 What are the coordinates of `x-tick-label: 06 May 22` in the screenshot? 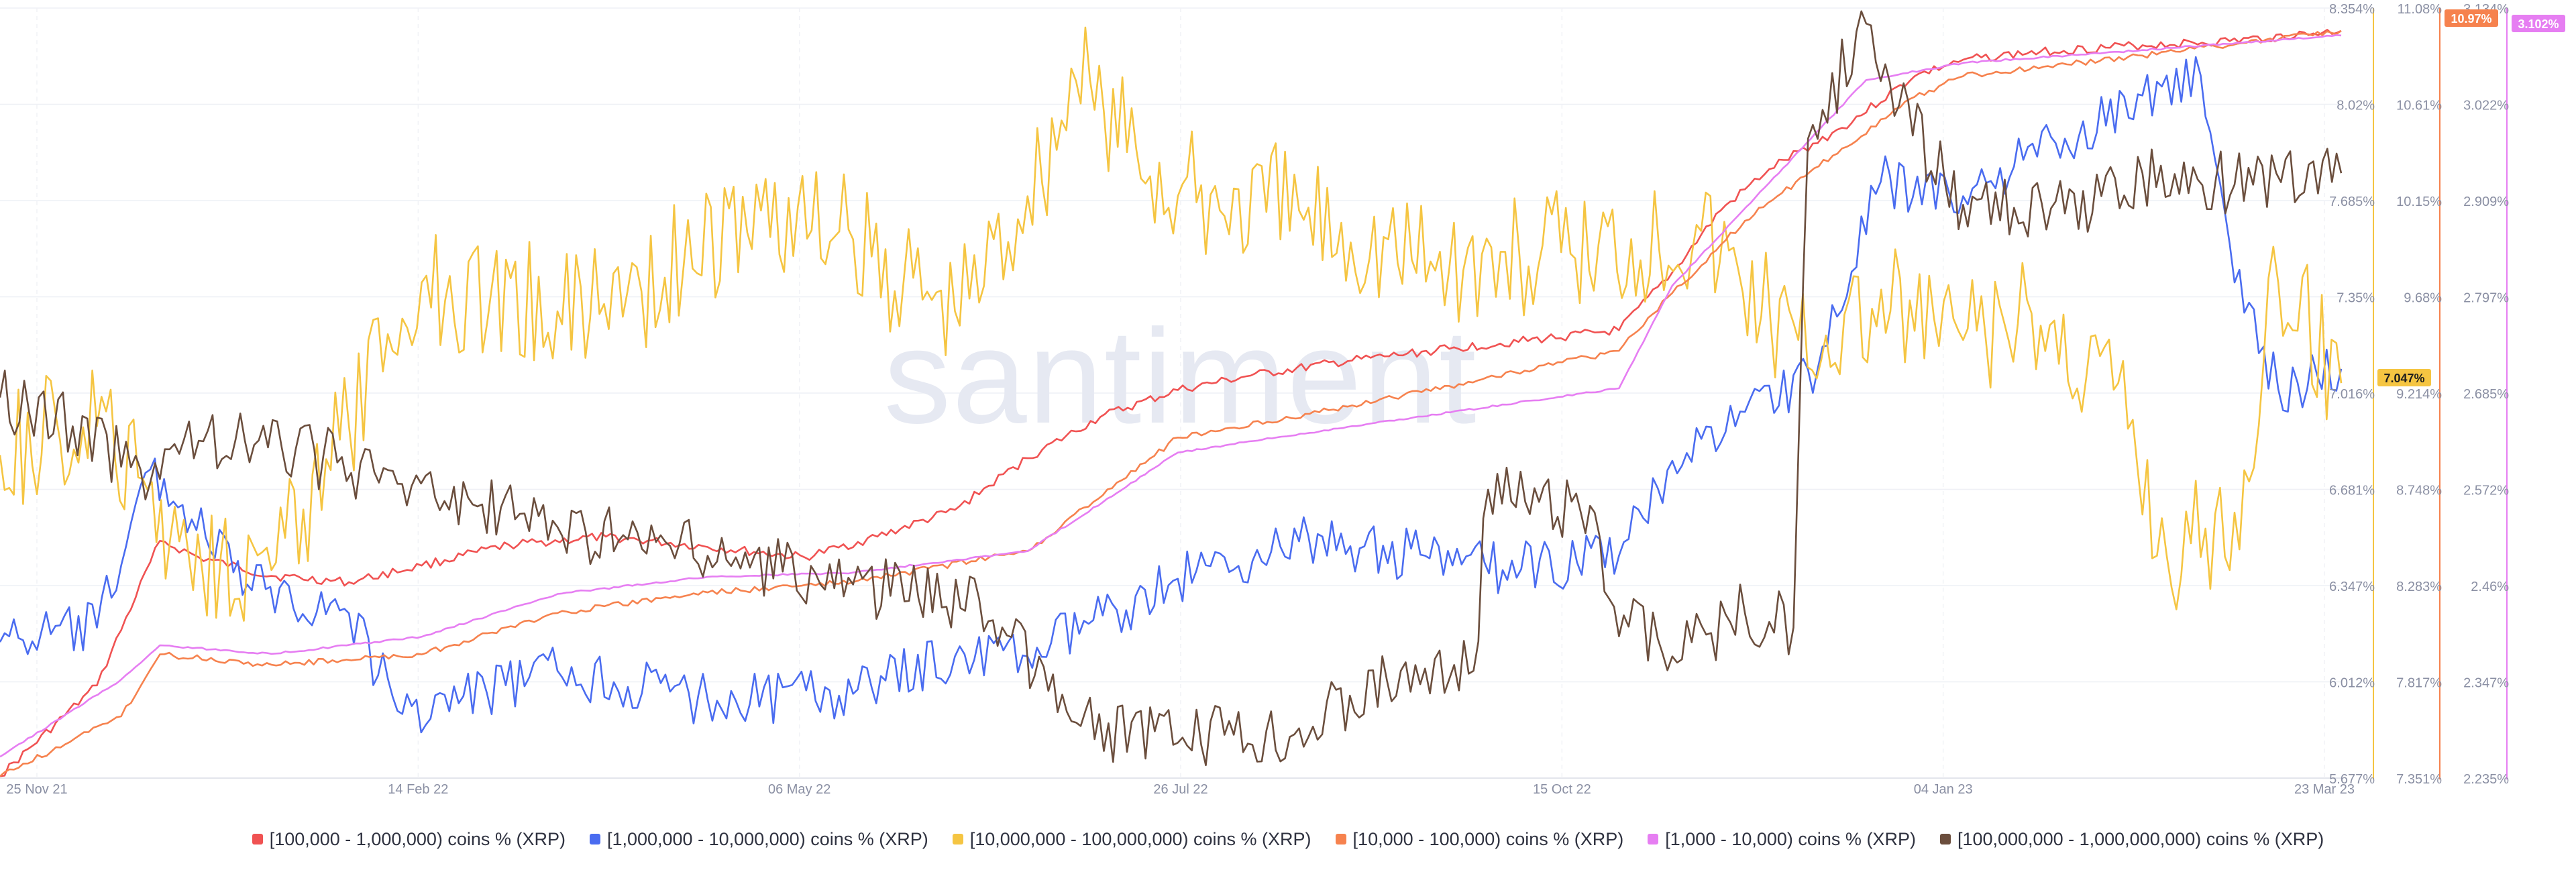 It's located at (799, 790).